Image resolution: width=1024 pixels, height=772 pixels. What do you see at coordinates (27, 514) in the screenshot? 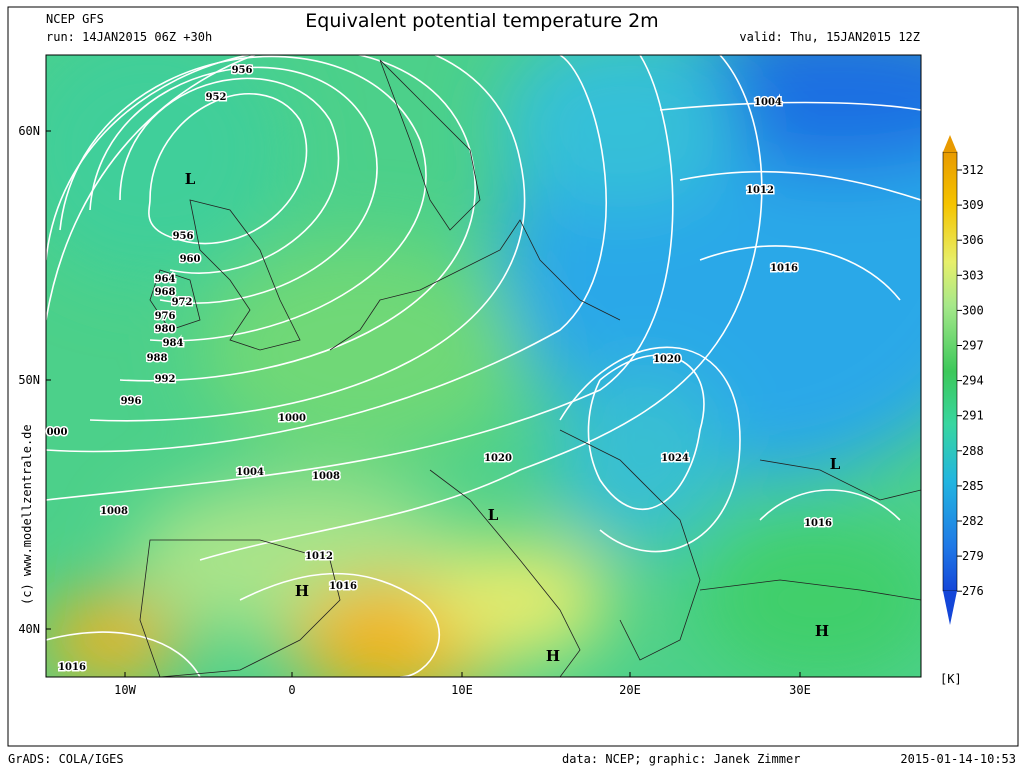
I see `side-credit: (c) www.modellzentrale.de` at bounding box center [27, 514].